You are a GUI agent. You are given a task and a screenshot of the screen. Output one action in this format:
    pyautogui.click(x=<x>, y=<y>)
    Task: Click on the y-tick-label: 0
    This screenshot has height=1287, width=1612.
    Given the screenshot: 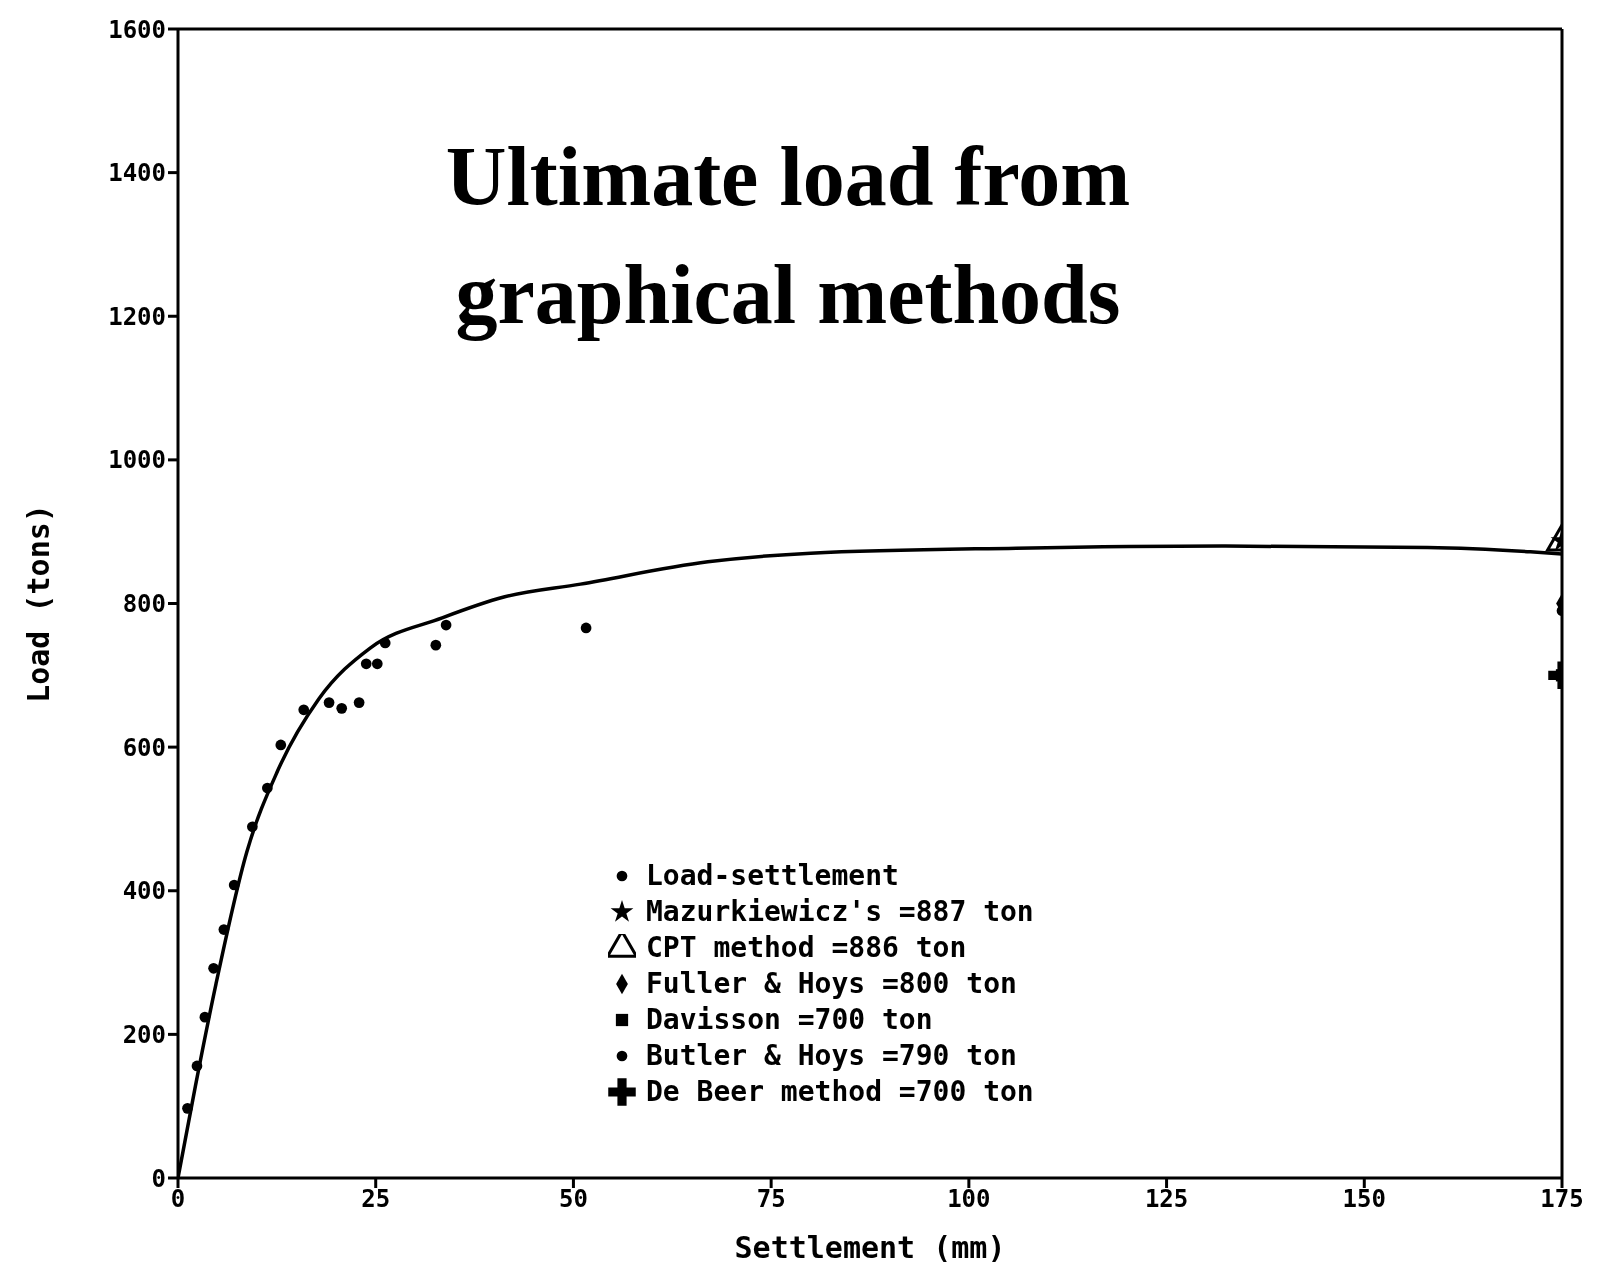 What is the action you would take?
    pyautogui.click(x=158, y=1178)
    